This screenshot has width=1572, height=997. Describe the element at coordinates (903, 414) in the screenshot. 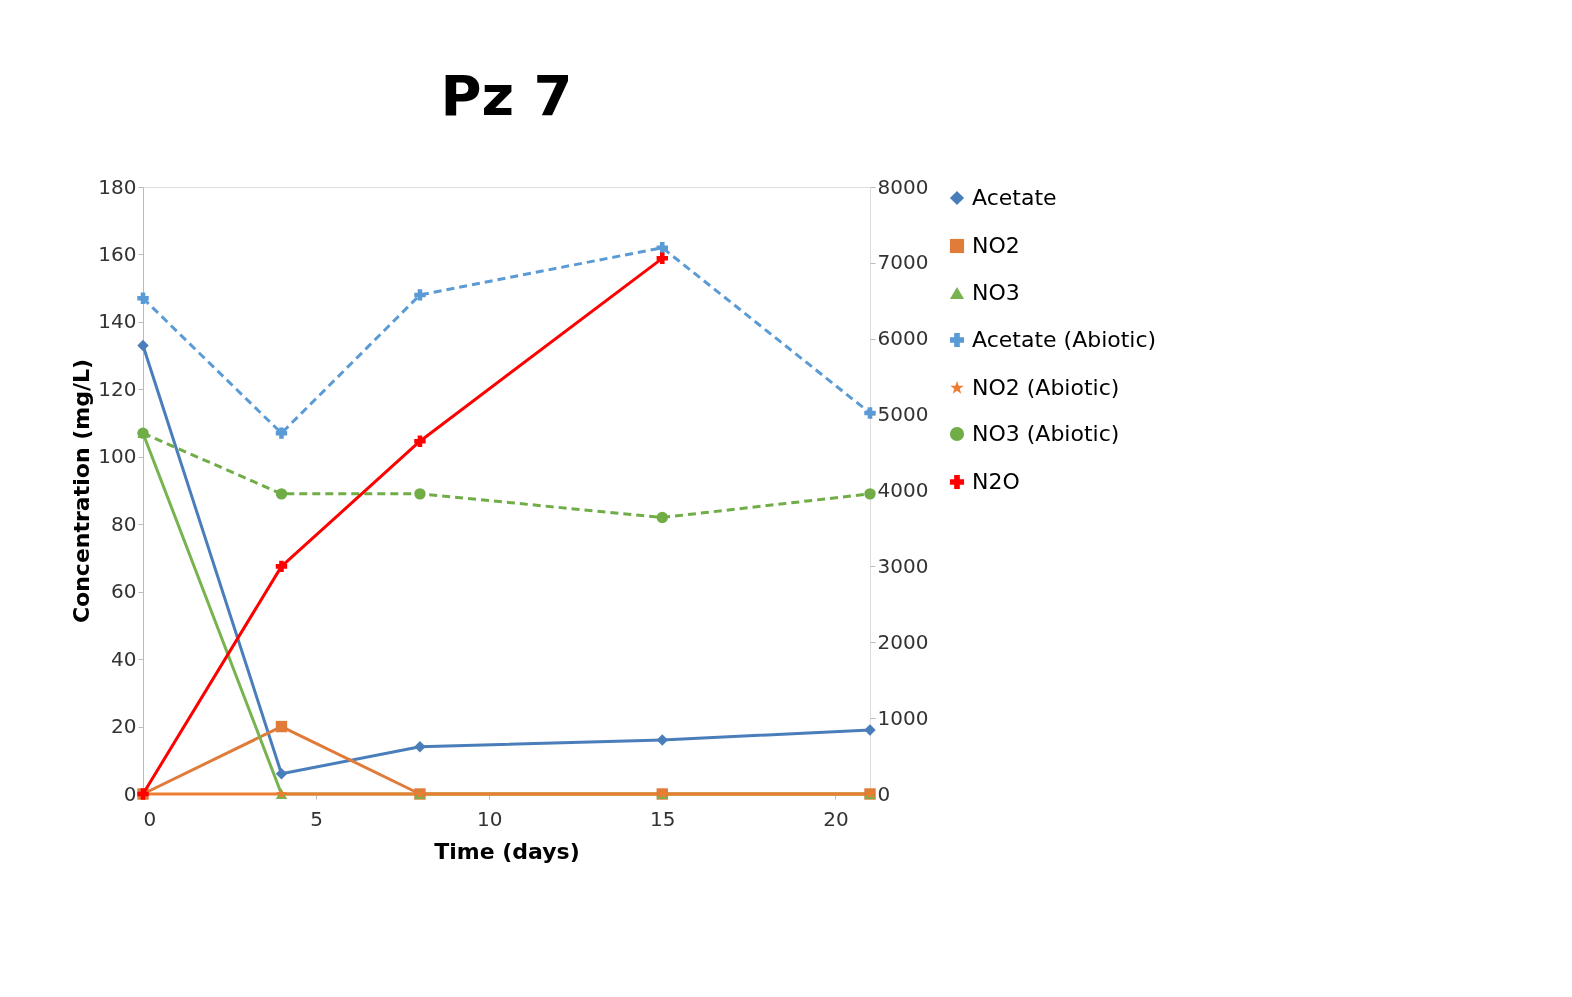

I see `y2-tick-label: 5000` at that location.